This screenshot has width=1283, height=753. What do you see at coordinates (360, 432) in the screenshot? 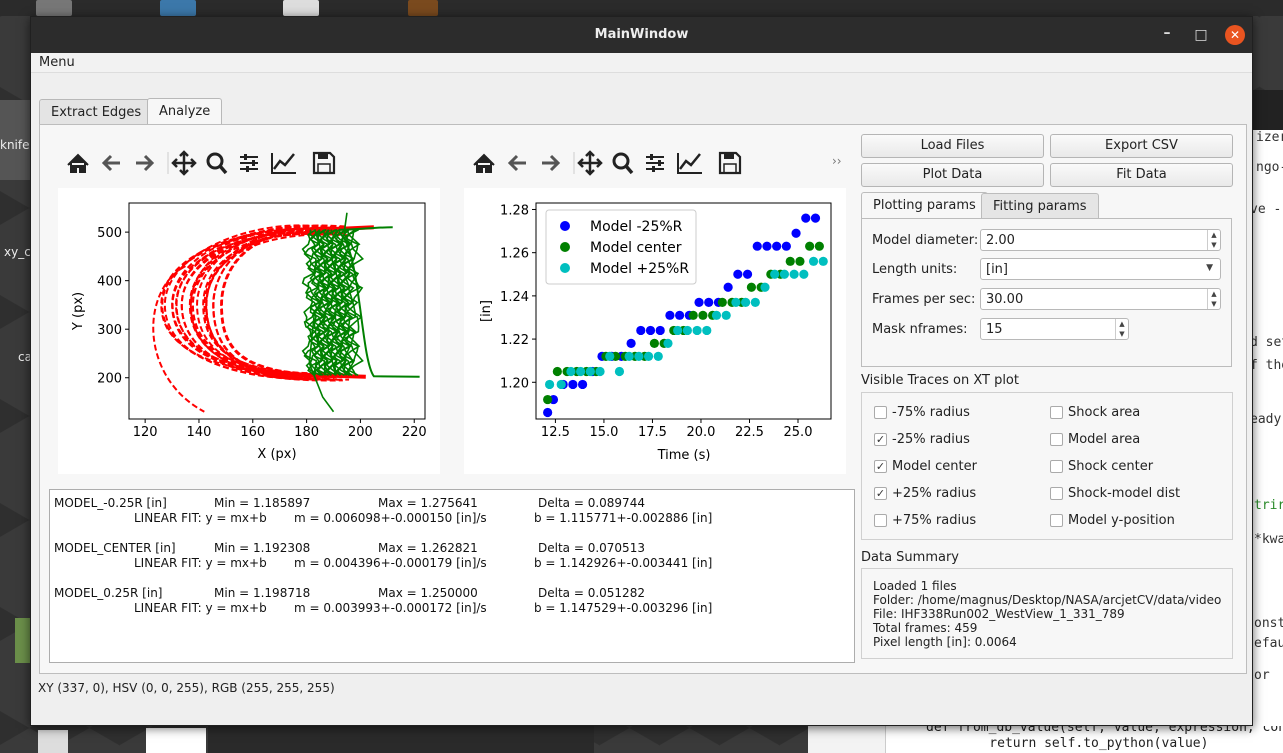
I see `x-tick-label: 200` at bounding box center [360, 432].